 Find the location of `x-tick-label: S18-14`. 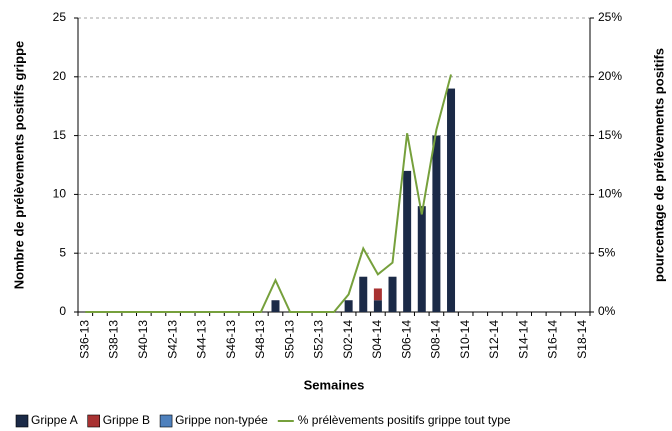

x-tick-label: S18-14 is located at coordinates (582, 339).